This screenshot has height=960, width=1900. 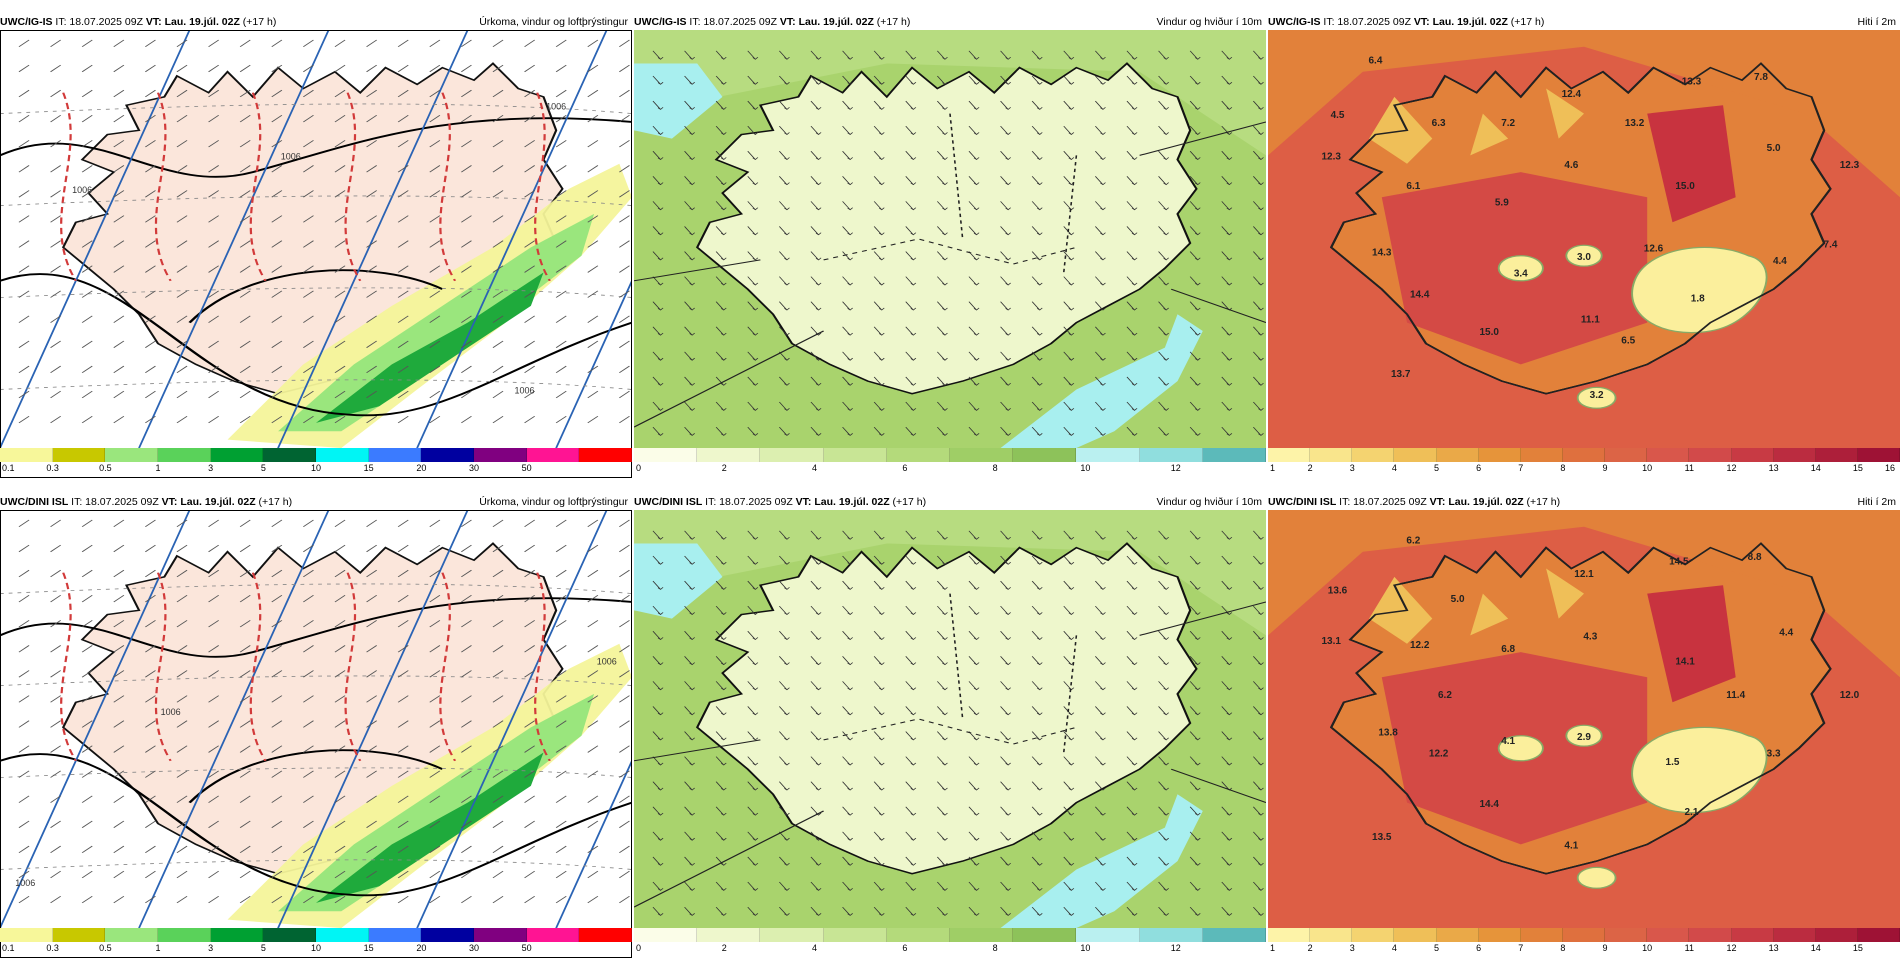 I want to click on colorbar-tick-label: 0.3, so click(x=52, y=468).